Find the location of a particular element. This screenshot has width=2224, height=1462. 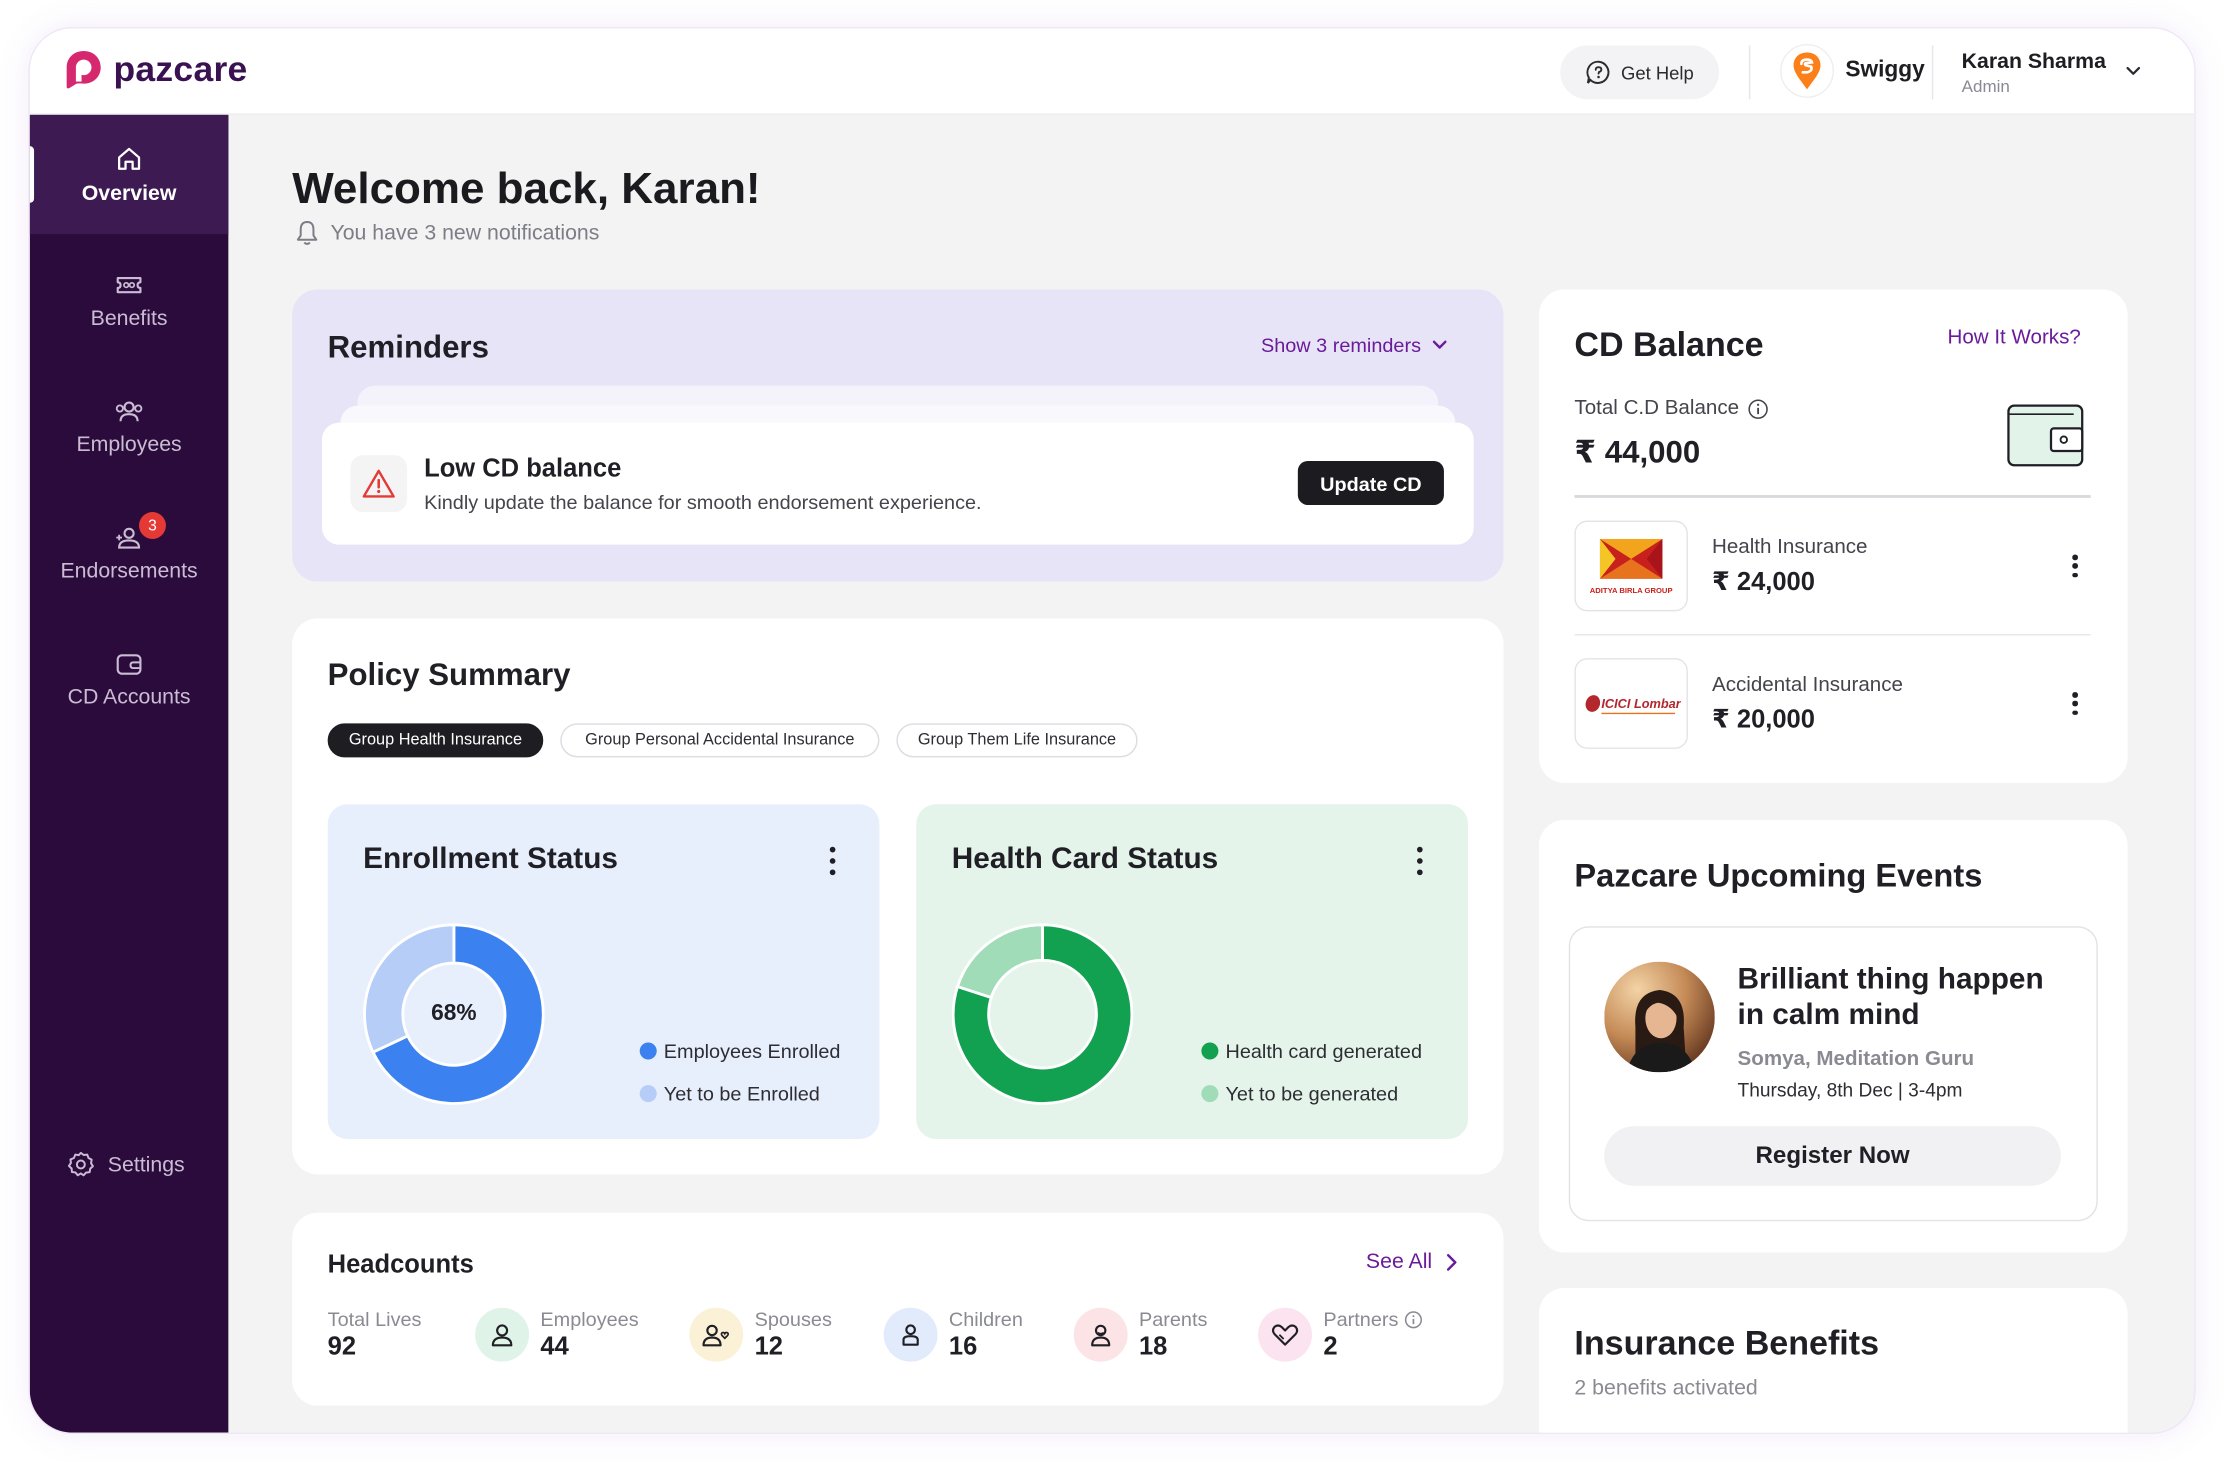

headcount-parents: Parents 18 is located at coordinates (1140, 1334).